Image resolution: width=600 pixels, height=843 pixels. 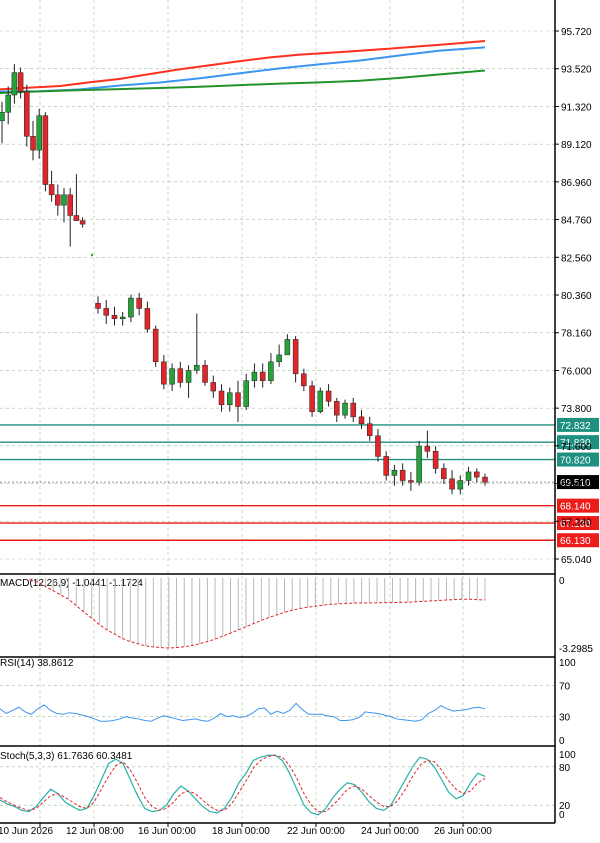 What do you see at coordinates (576, 221) in the screenshot?
I see `price-tick-label: 84.760` at bounding box center [576, 221].